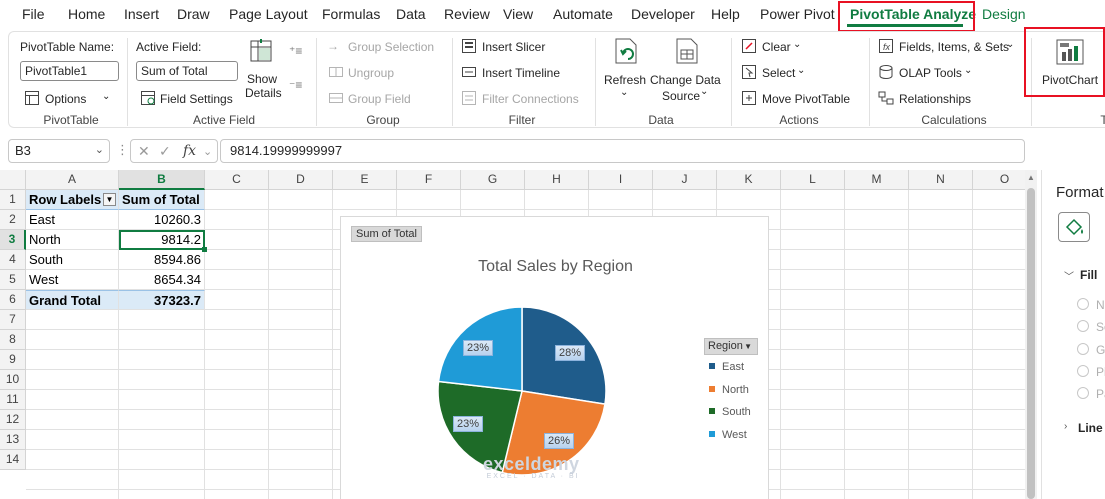 This screenshot has height=499, width=1105. I want to click on refresh-chevron-icon: ⌄, so click(624, 92).